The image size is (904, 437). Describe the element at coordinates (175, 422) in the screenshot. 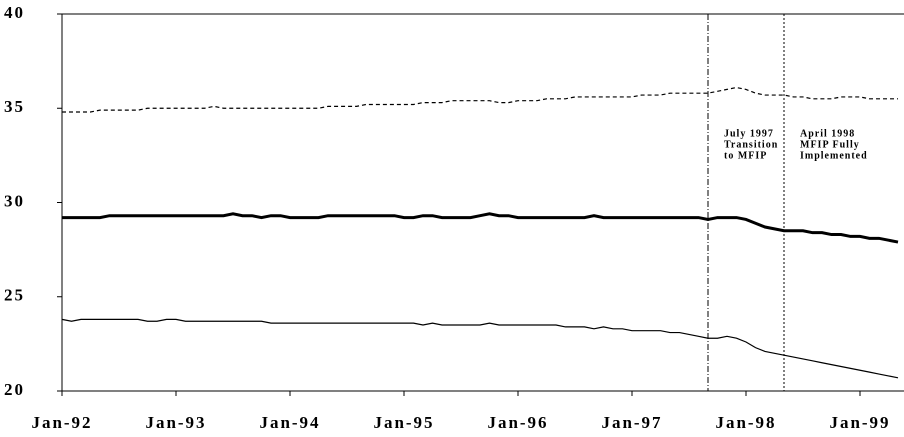

I see `x-tick-label: Jan-93` at that location.